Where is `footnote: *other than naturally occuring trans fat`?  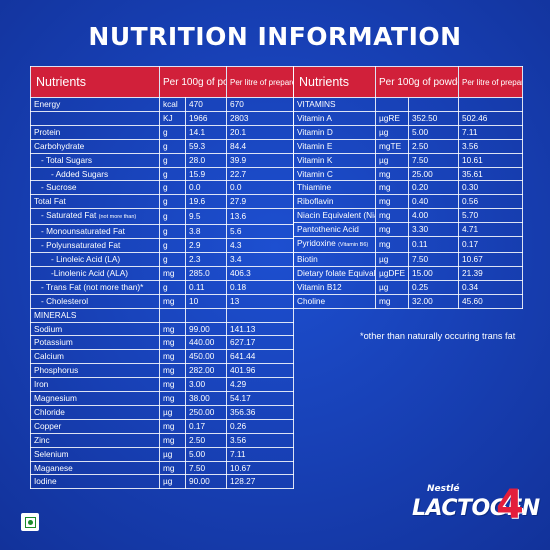 footnote: *other than naturally occuring trans fat is located at coordinates (438, 336).